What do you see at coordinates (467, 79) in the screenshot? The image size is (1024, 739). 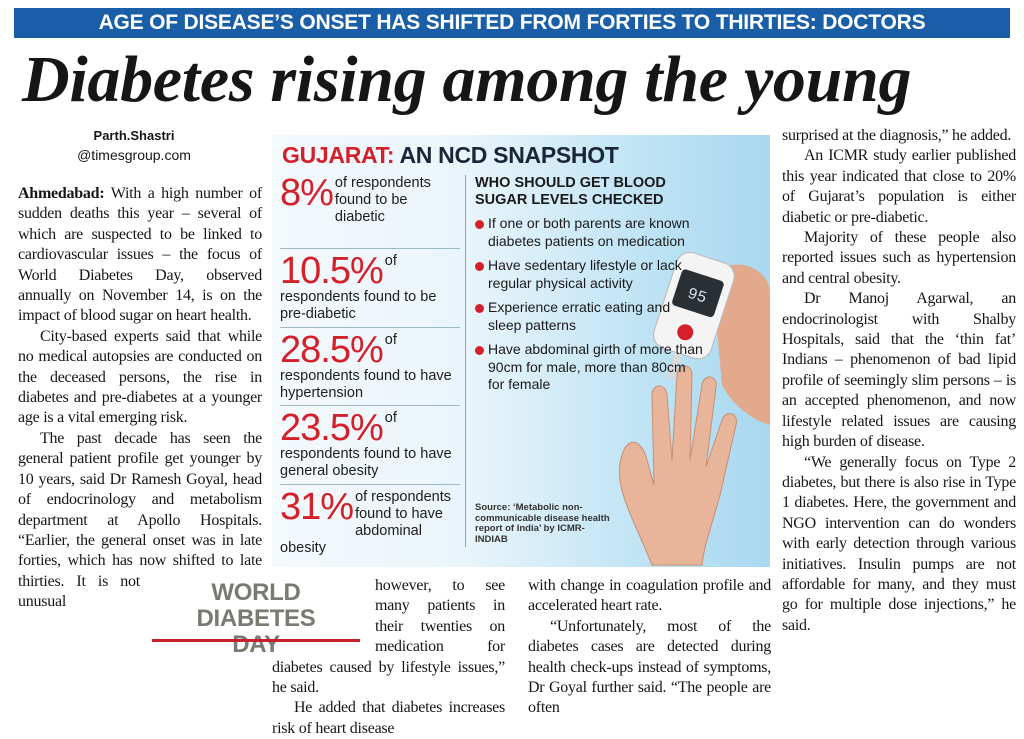 I see `headline: Diabetes rising among the young` at bounding box center [467, 79].